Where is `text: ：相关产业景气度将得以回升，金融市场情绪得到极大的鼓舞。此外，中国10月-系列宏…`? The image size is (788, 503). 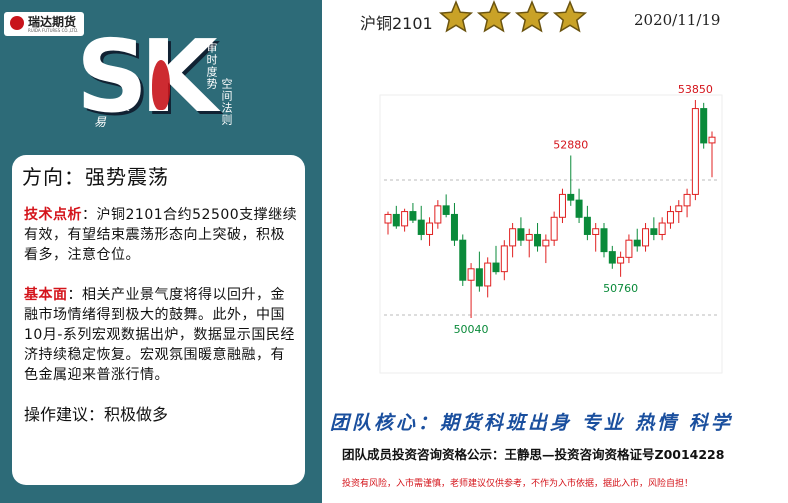 text: ：相关产业景气度将得以回升，金融市场情绪得到极大的鼓舞。此外，中国10月-系列宏… is located at coordinates (159, 335).